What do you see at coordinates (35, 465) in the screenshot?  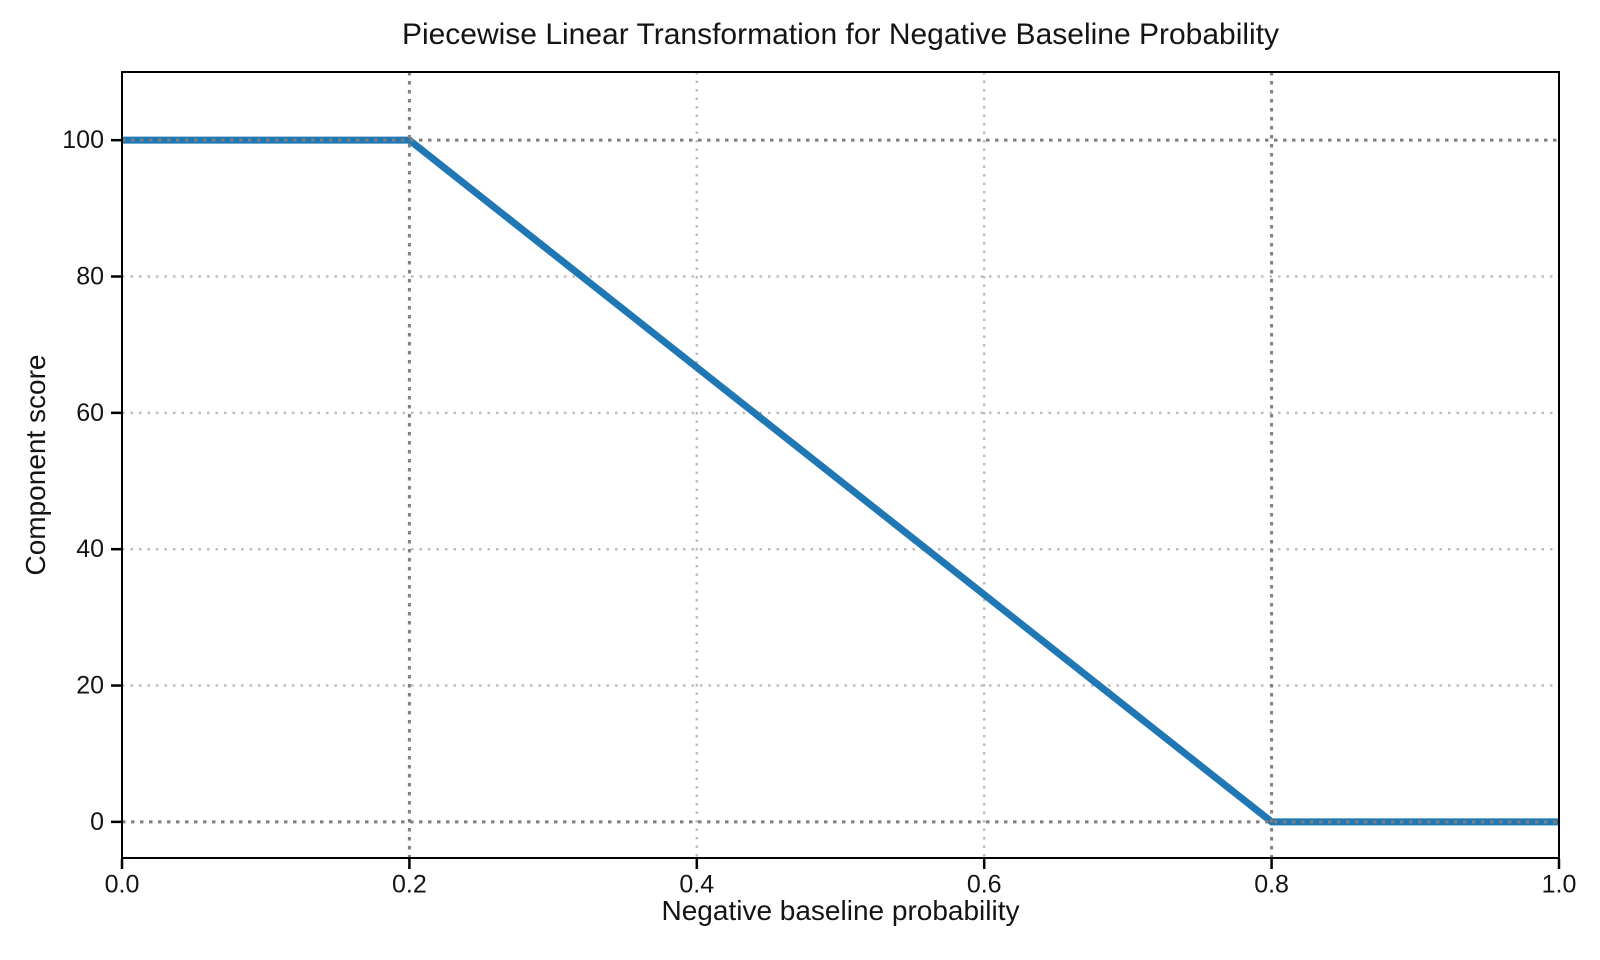 I see `y-axis-label: Component score` at bounding box center [35, 465].